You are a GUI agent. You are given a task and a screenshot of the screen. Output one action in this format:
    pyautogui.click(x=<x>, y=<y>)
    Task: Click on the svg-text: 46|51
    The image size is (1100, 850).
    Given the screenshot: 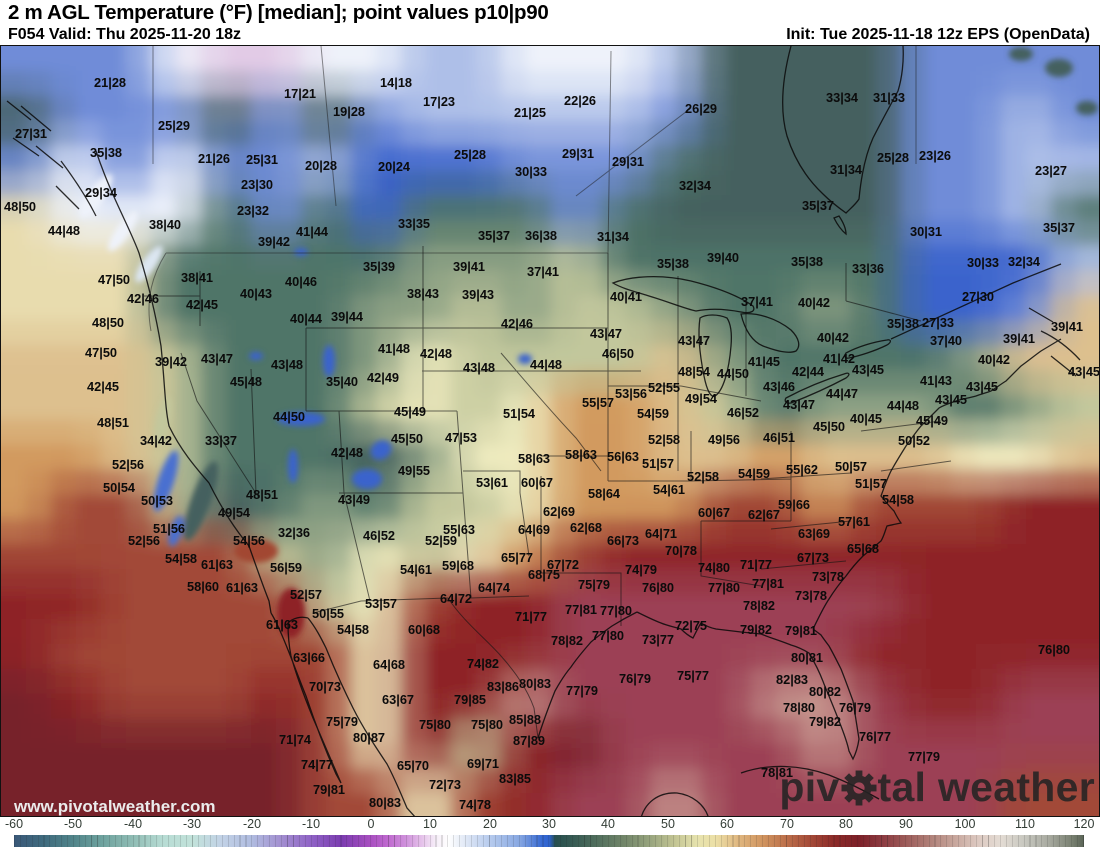 What is the action you would take?
    pyautogui.click(x=779, y=437)
    